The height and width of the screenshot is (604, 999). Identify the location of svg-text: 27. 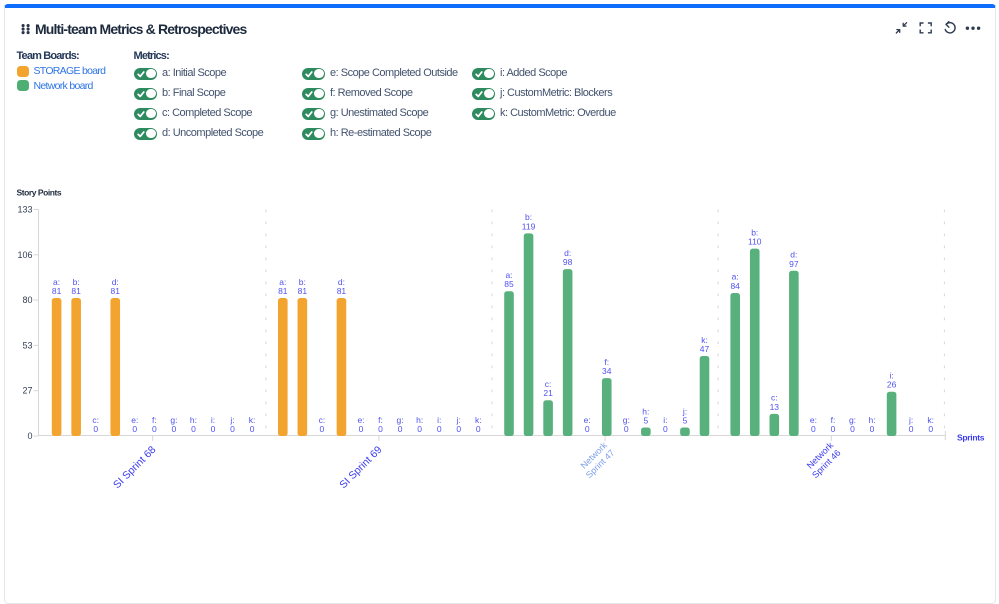
(27, 391).